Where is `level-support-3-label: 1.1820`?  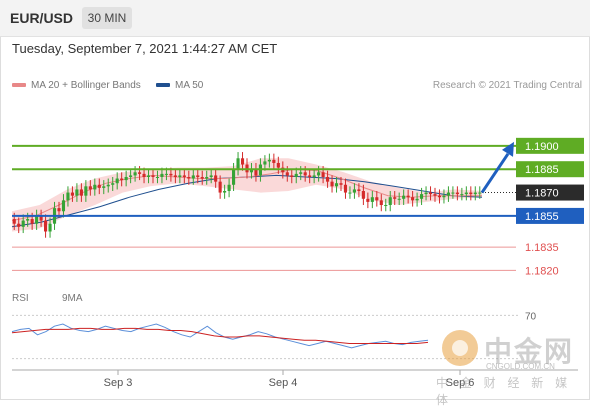
level-support-3-label: 1.1820 is located at coordinates (542, 271).